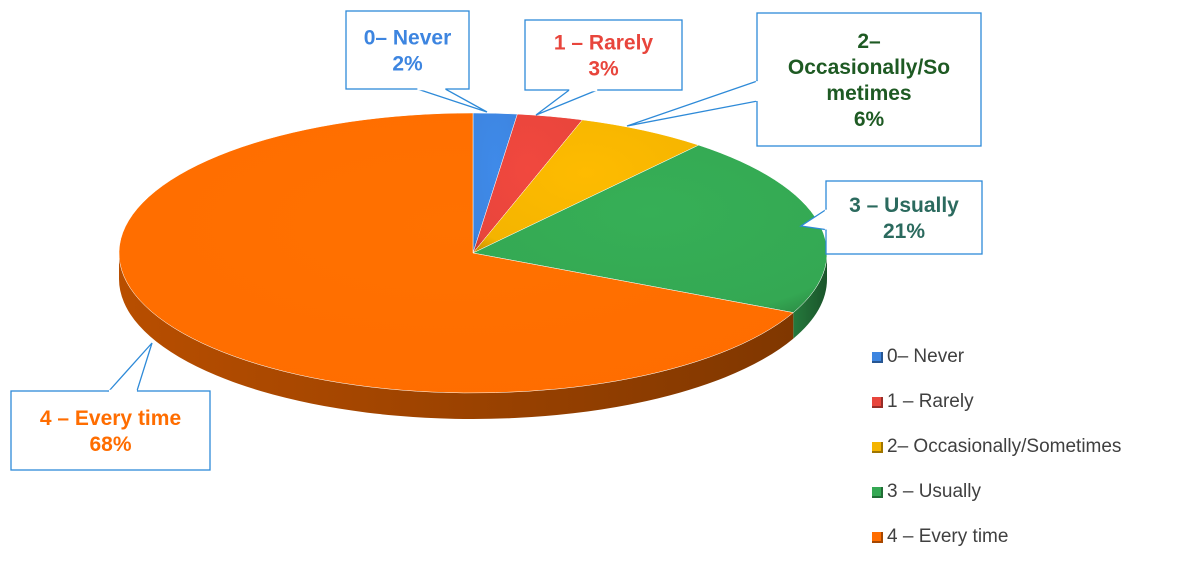 The height and width of the screenshot is (565, 1195). What do you see at coordinates (1032, 492) in the screenshot?
I see `legend-item: 3 – Usually` at bounding box center [1032, 492].